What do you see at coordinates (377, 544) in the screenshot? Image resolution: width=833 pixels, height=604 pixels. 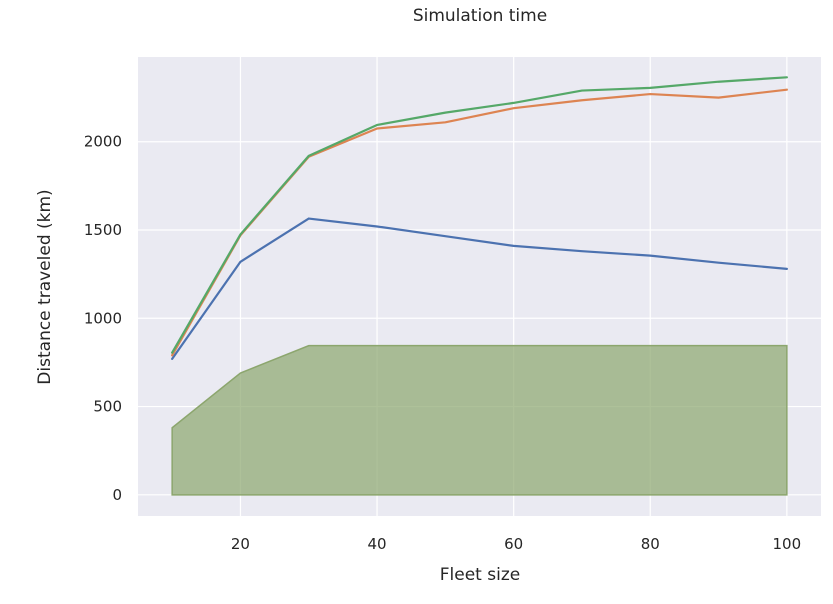 I see `x-tick-label: 40` at bounding box center [377, 544].